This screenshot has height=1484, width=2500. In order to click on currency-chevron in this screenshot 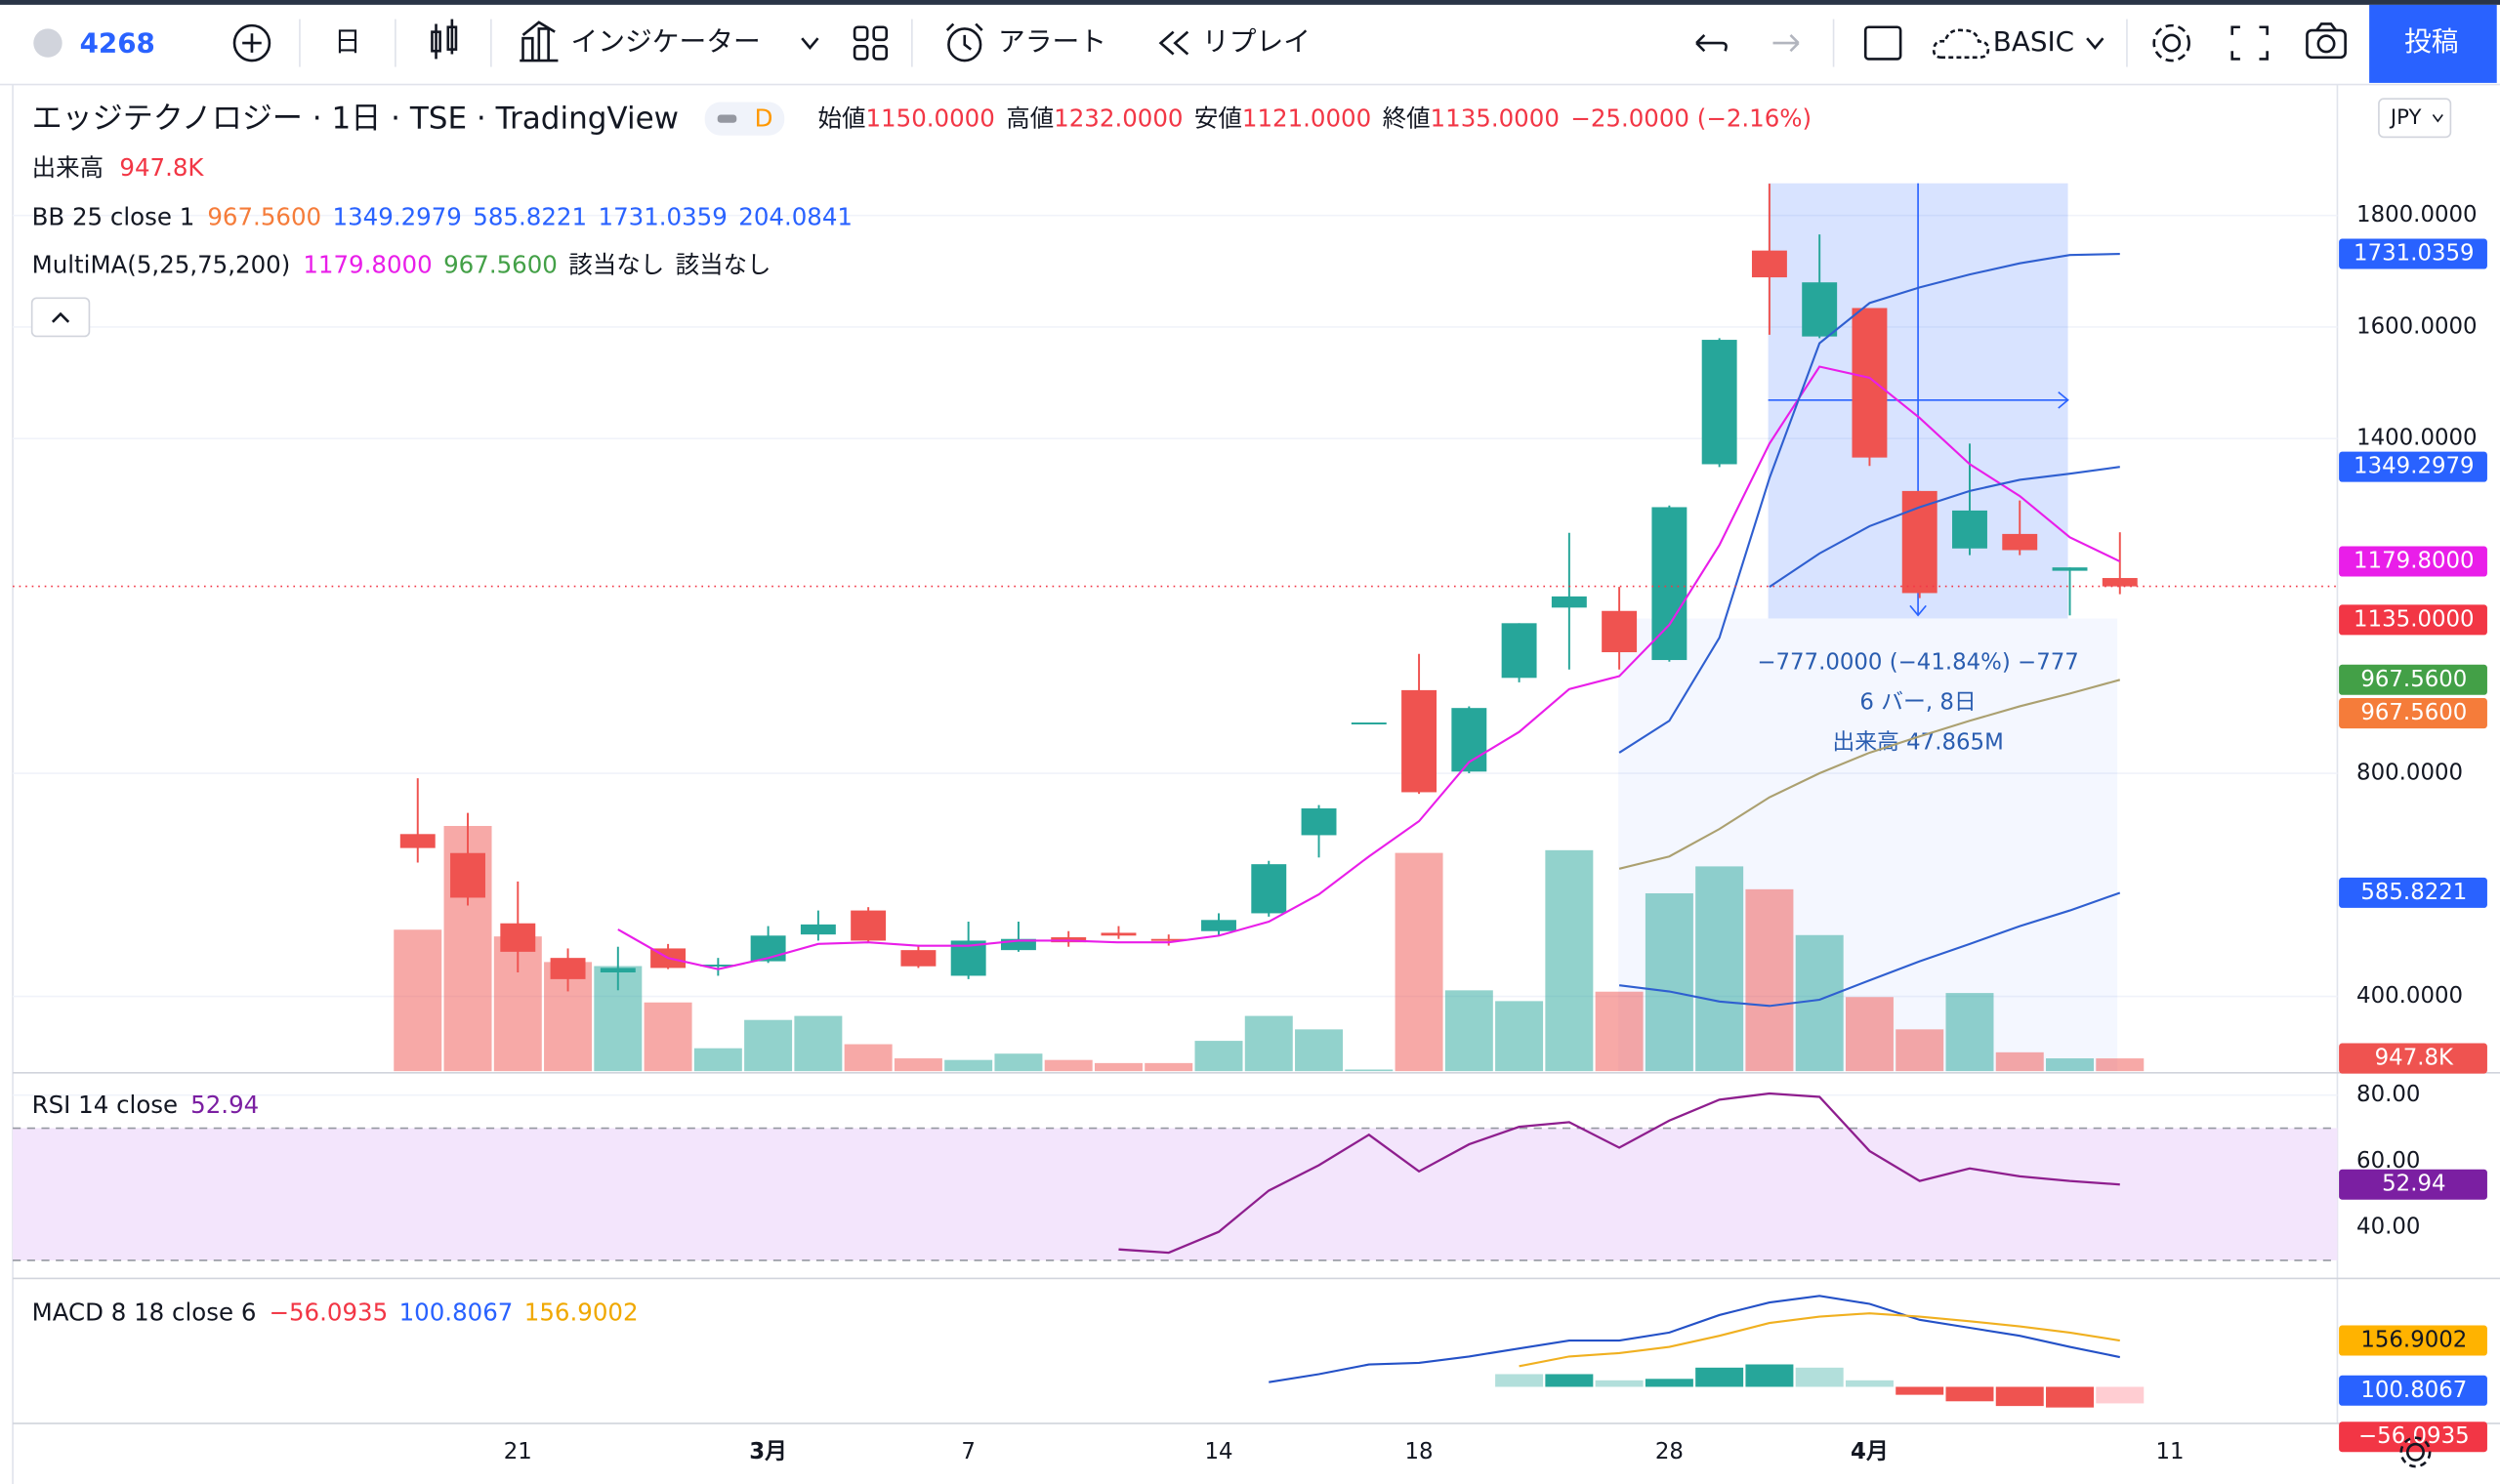, I will do `click(2437, 119)`.